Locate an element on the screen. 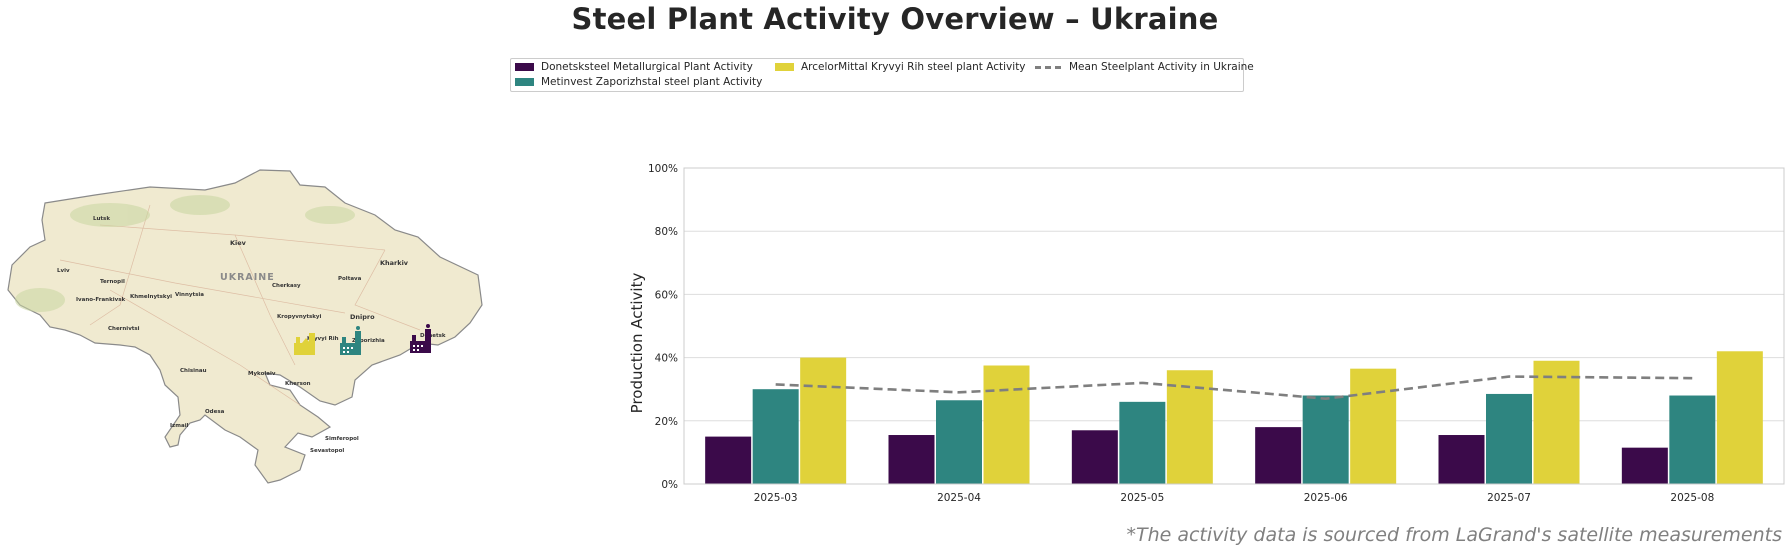  x-tick-label: 2025-05 is located at coordinates (1142, 498).